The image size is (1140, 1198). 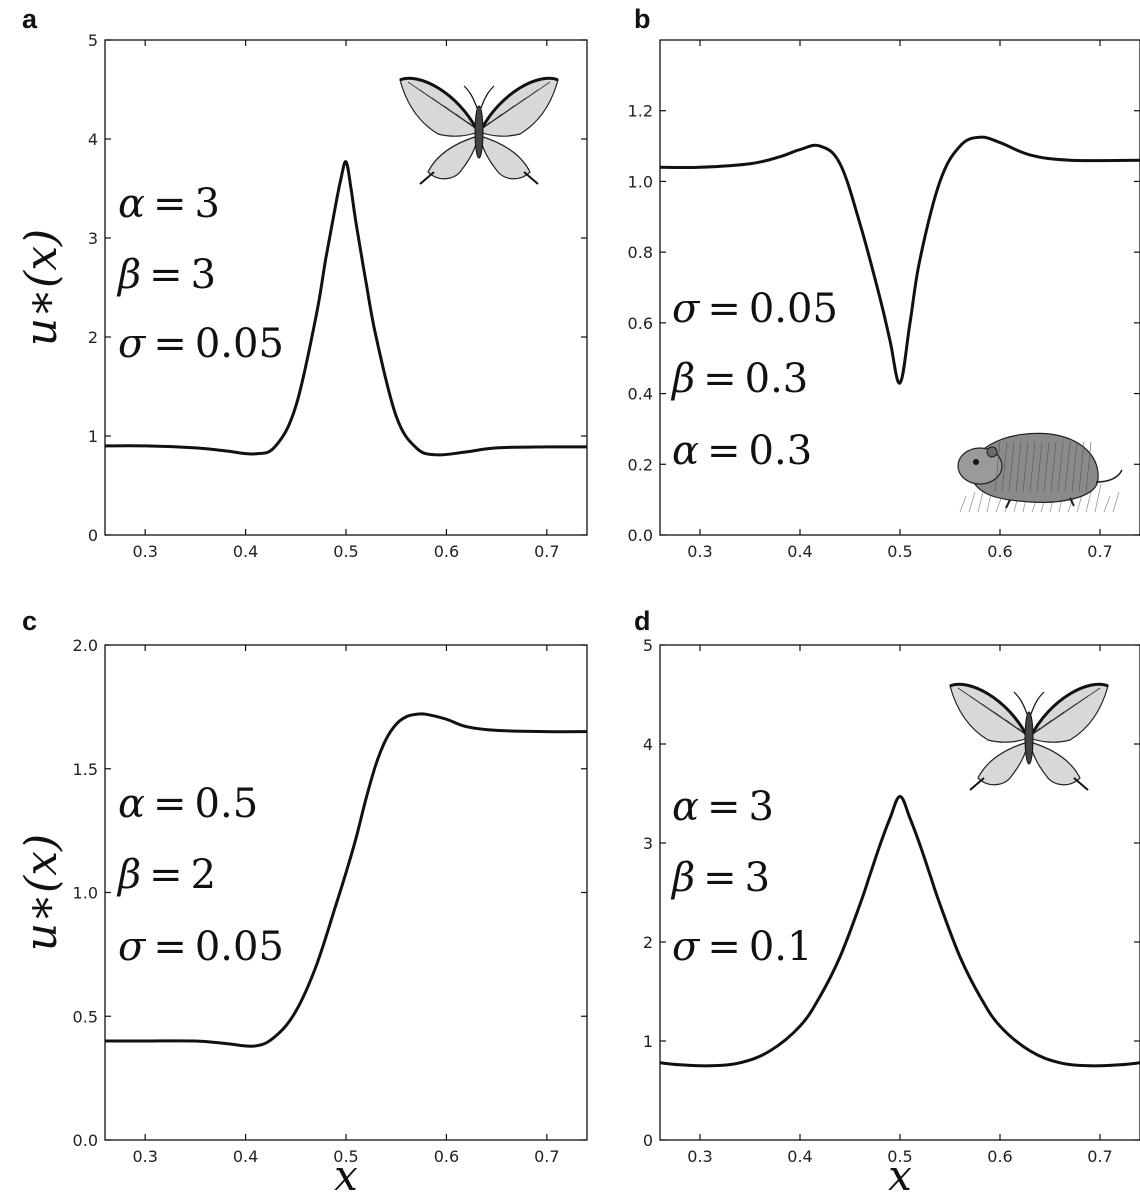 What do you see at coordinates (742, 947) in the screenshot?
I see `parameter-annotation: σ = 0.1` at bounding box center [742, 947].